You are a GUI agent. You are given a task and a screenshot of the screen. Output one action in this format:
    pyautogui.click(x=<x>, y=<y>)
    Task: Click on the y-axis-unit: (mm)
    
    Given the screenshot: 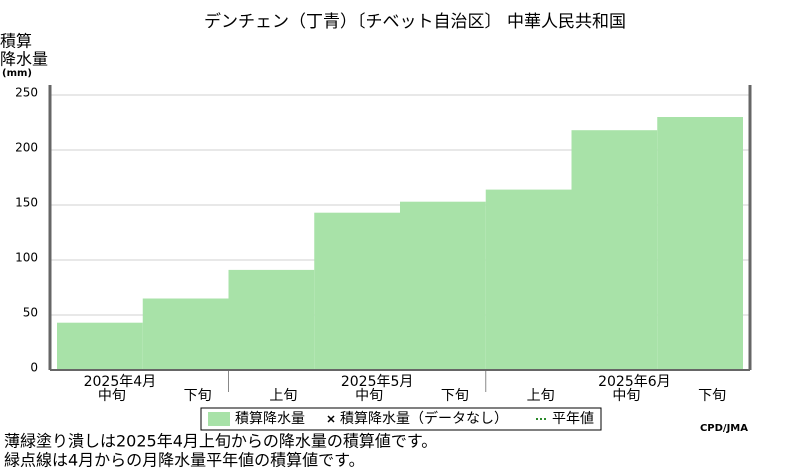 What is the action you would take?
    pyautogui.click(x=17, y=73)
    